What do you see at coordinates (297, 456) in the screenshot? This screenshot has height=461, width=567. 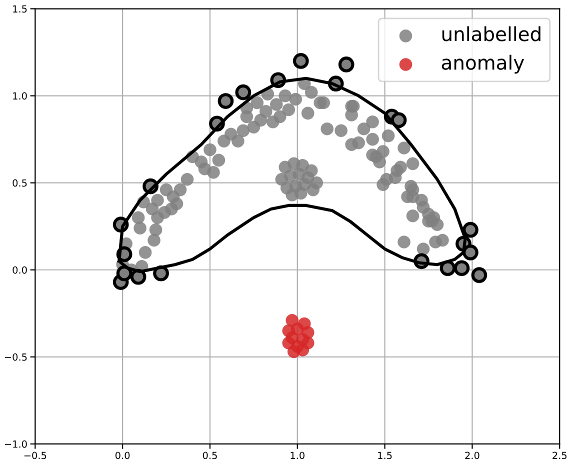 I see `x-tick-label: 1.0` at bounding box center [297, 456].